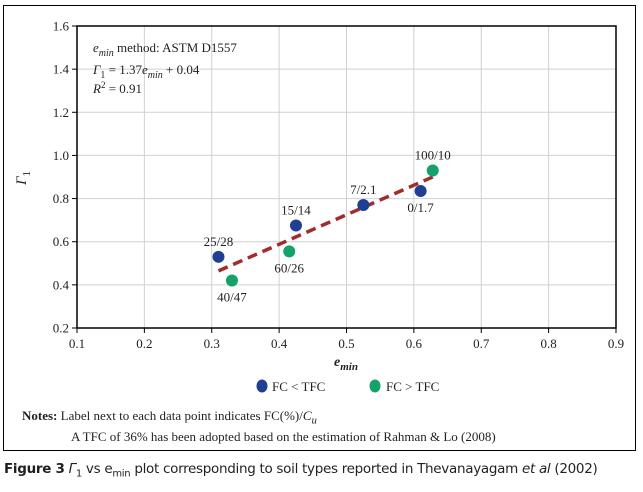 This screenshot has height=492, width=643. Describe the element at coordinates (61, 328) in the screenshot. I see `y-tick-label: 0.2` at that location.